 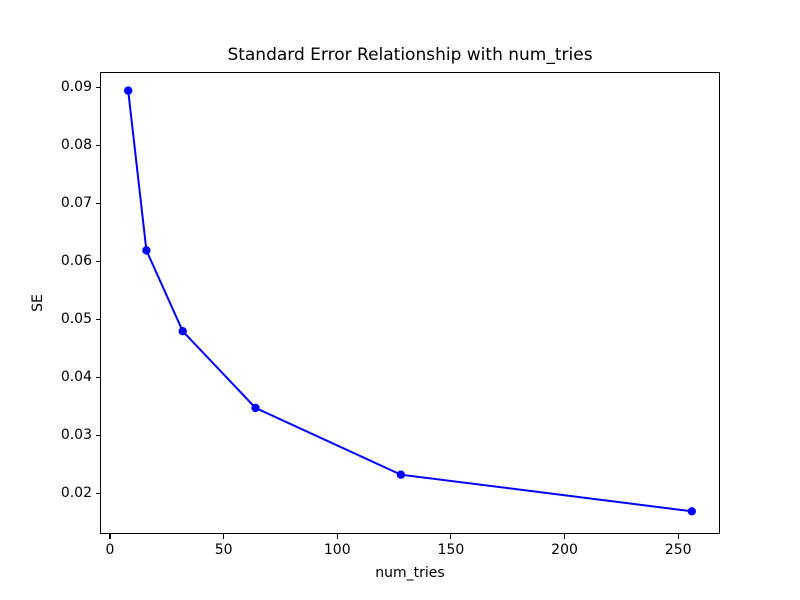 I want to click on x-tick-label: 250, so click(x=678, y=550).